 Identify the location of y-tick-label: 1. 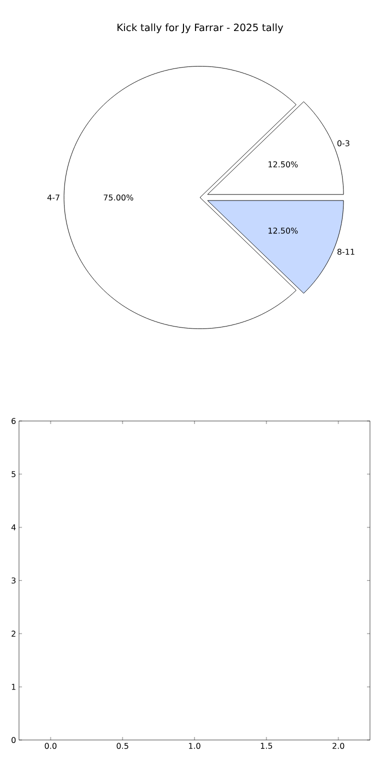
(14, 687).